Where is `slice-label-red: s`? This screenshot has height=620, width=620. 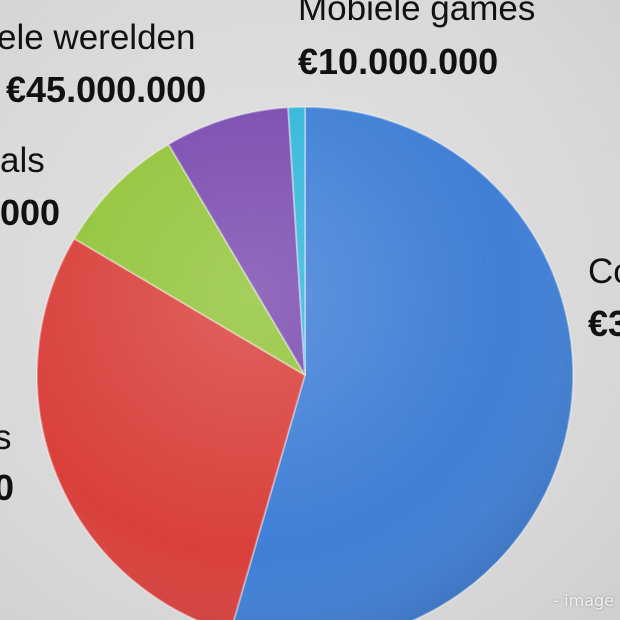
slice-label-red: s is located at coordinates (6, 437).